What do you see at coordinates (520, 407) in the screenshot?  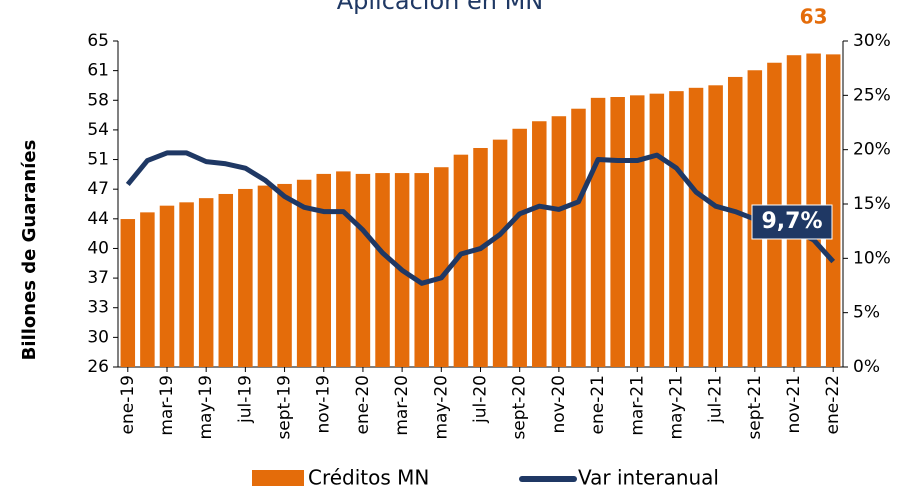 I see `x-tick-label: sept-20` at bounding box center [520, 407].